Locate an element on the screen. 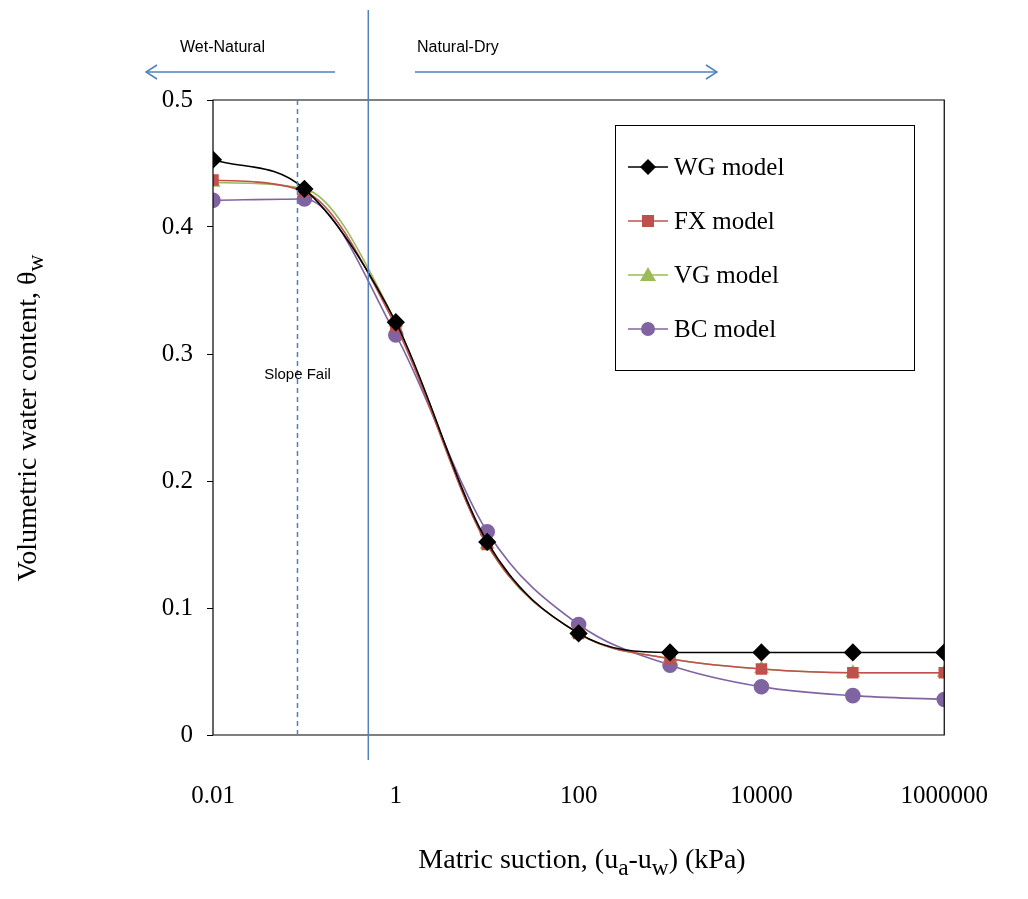 This screenshot has width=1028, height=899. x-tick-label: 0.01 is located at coordinates (213, 794).